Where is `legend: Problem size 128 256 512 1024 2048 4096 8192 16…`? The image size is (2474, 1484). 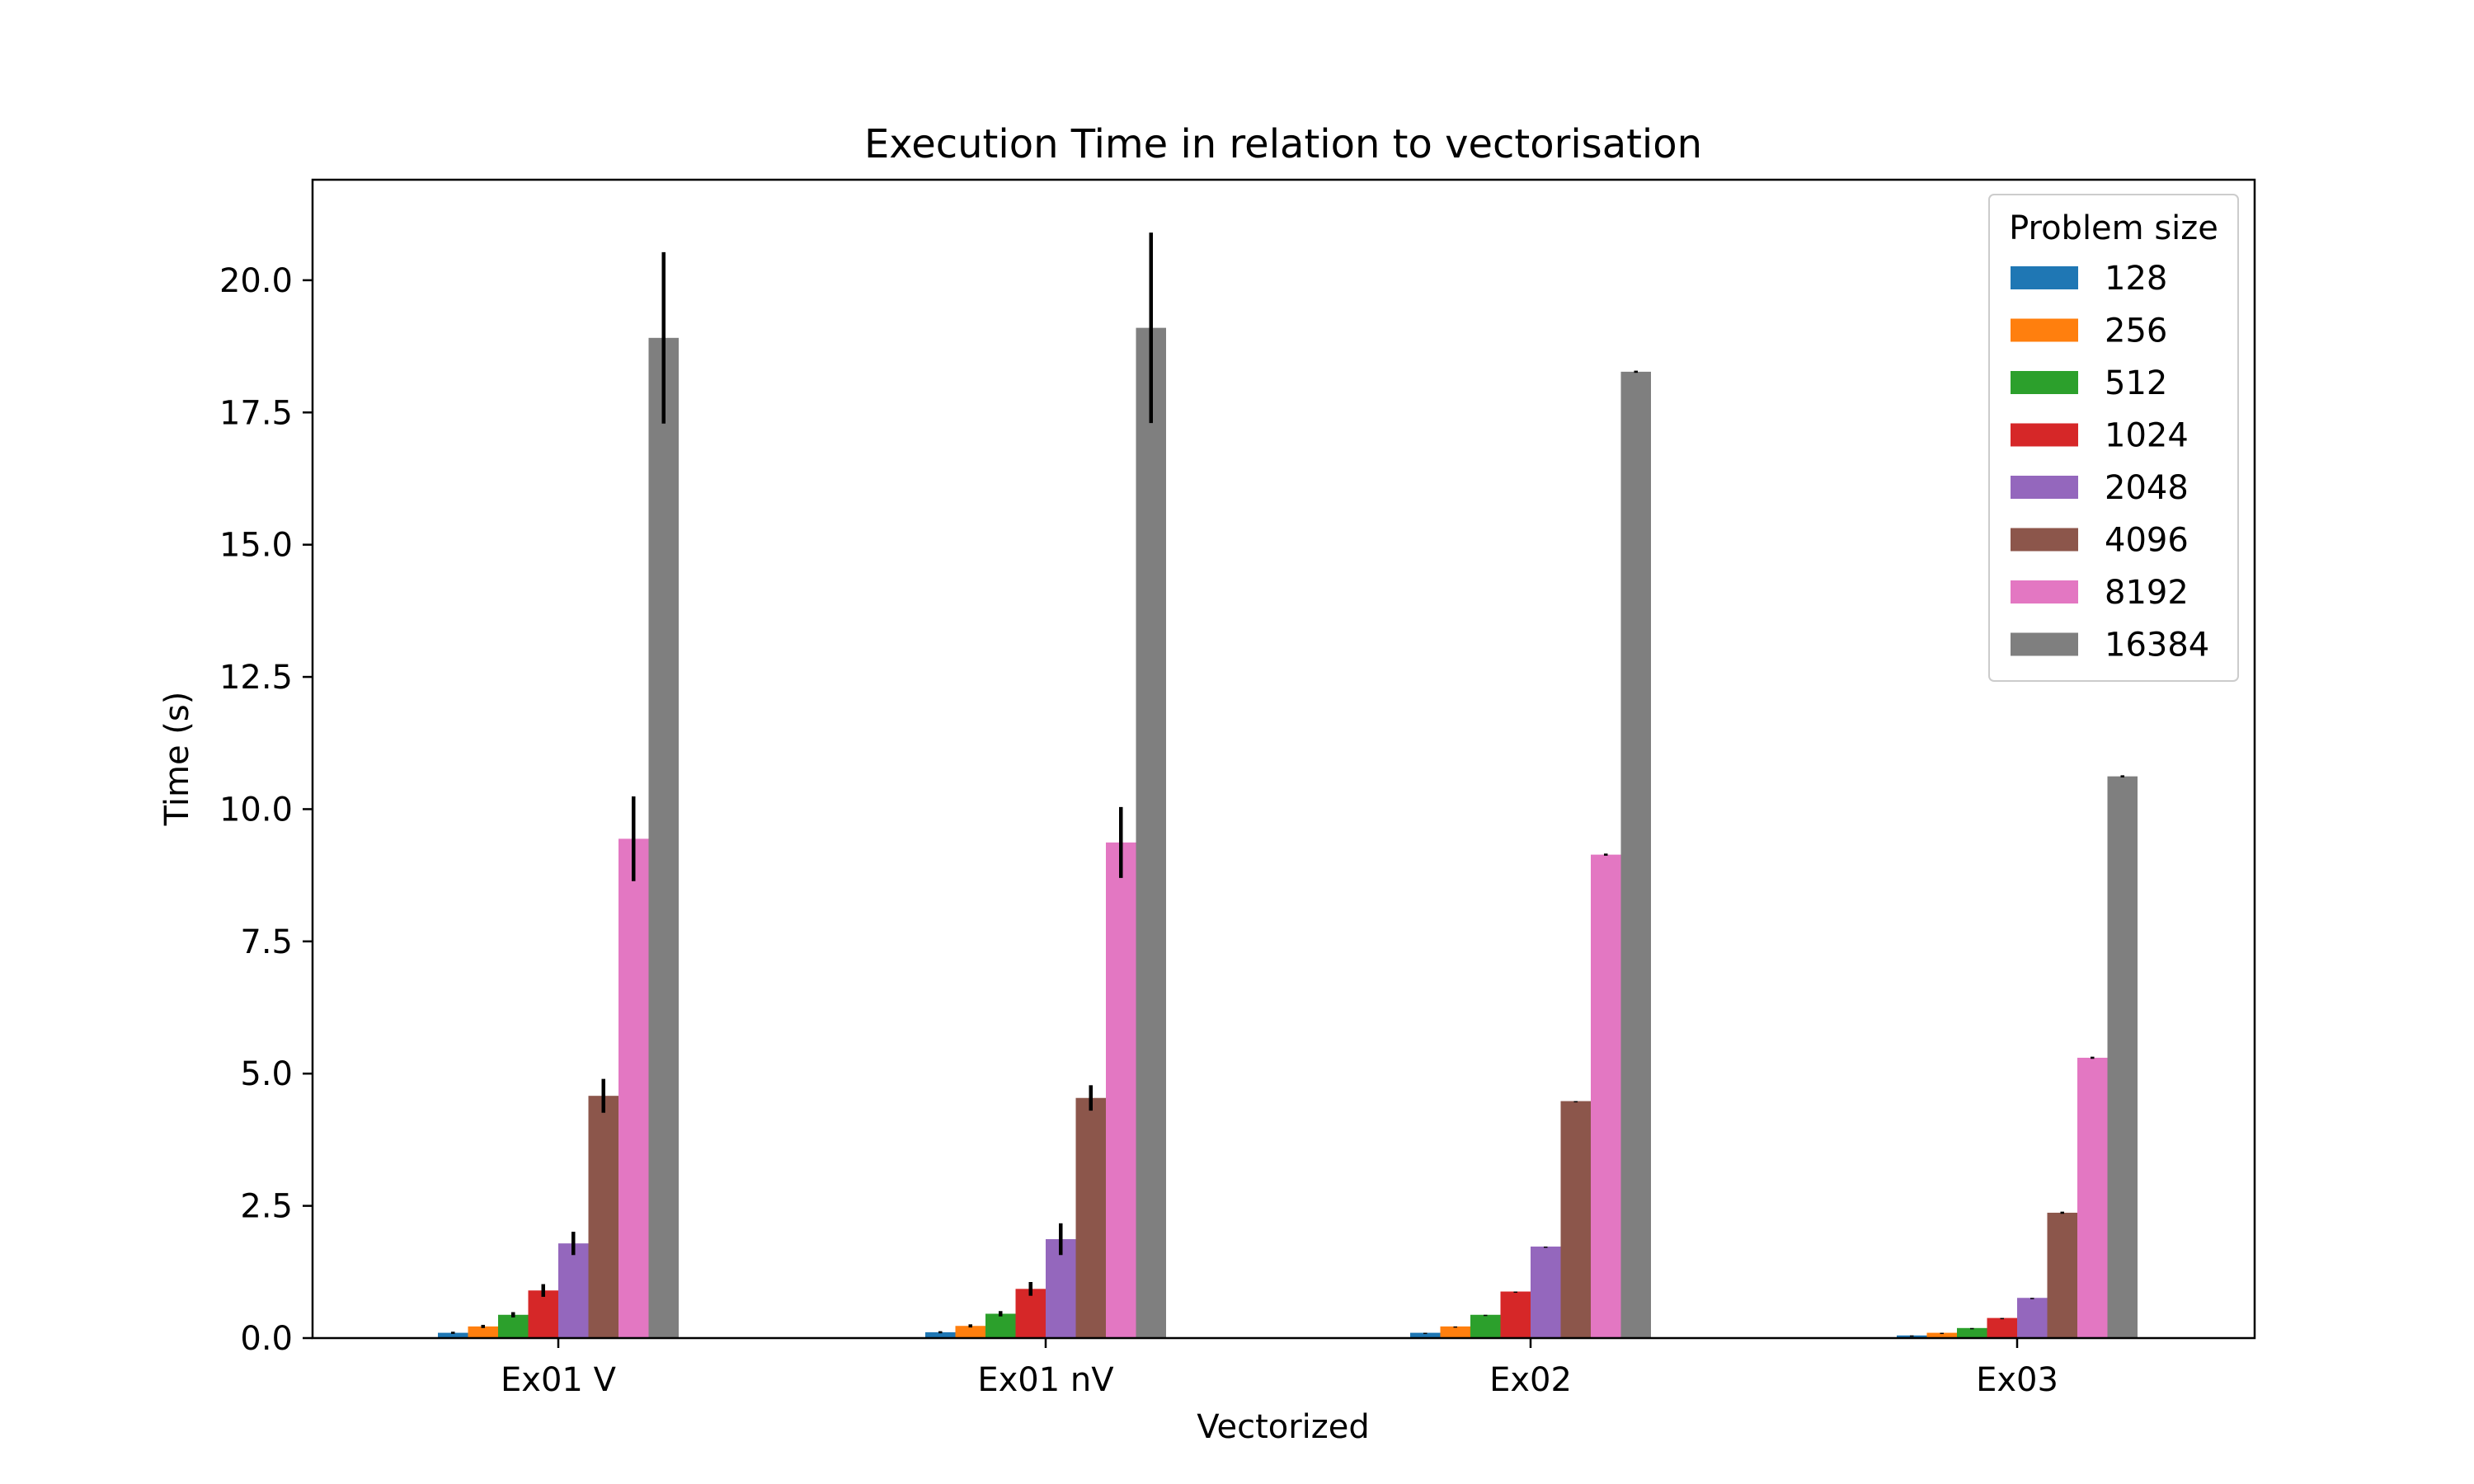
legend: Problem size 128 256 512 1024 2048 4096 8192 16… is located at coordinates (2113, 438).